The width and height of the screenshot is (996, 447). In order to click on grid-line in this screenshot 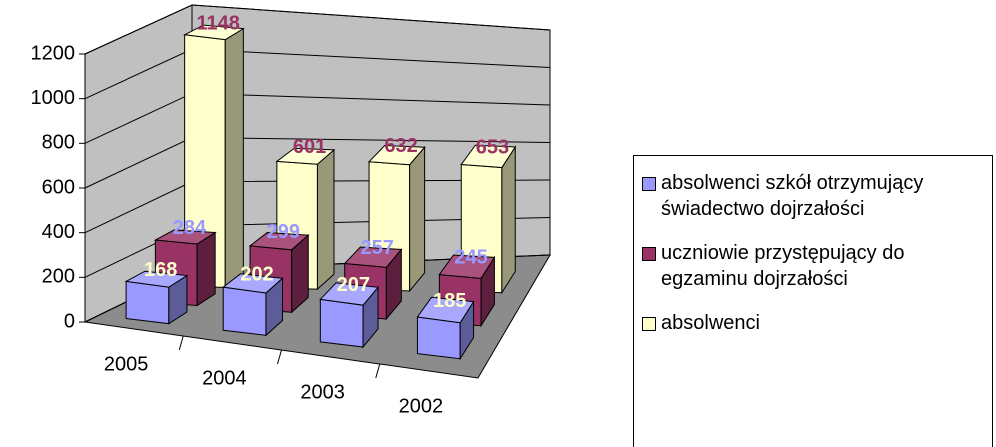, I will do `click(317, 29)`.